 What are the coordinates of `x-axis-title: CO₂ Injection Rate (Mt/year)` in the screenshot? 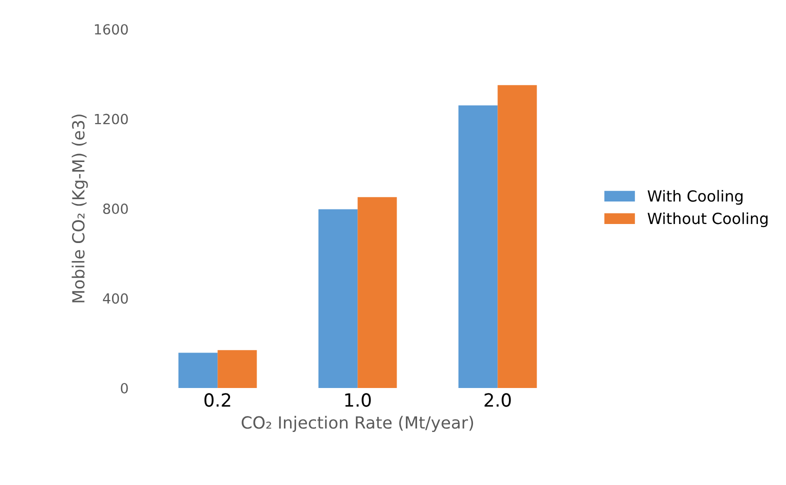 It's located at (358, 424).